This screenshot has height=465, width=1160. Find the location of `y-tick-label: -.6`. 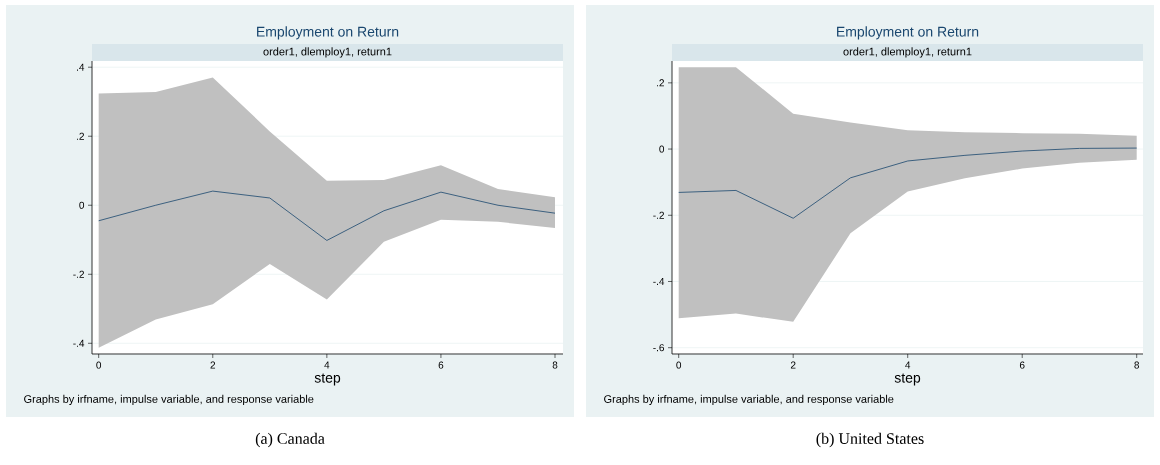

y-tick-label: -.6 is located at coordinates (659, 348).